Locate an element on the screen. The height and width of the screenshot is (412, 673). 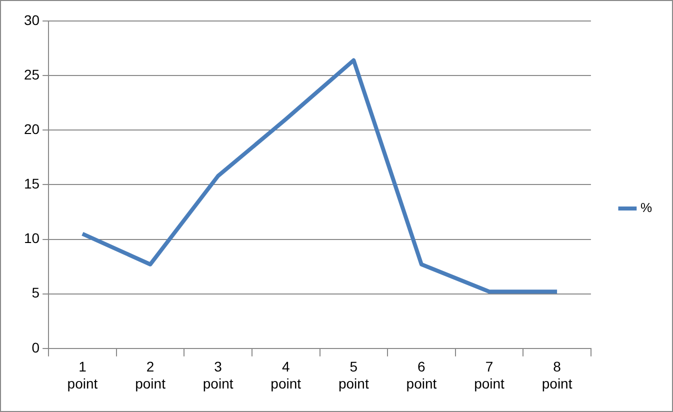
legend-label: % is located at coordinates (646, 208).